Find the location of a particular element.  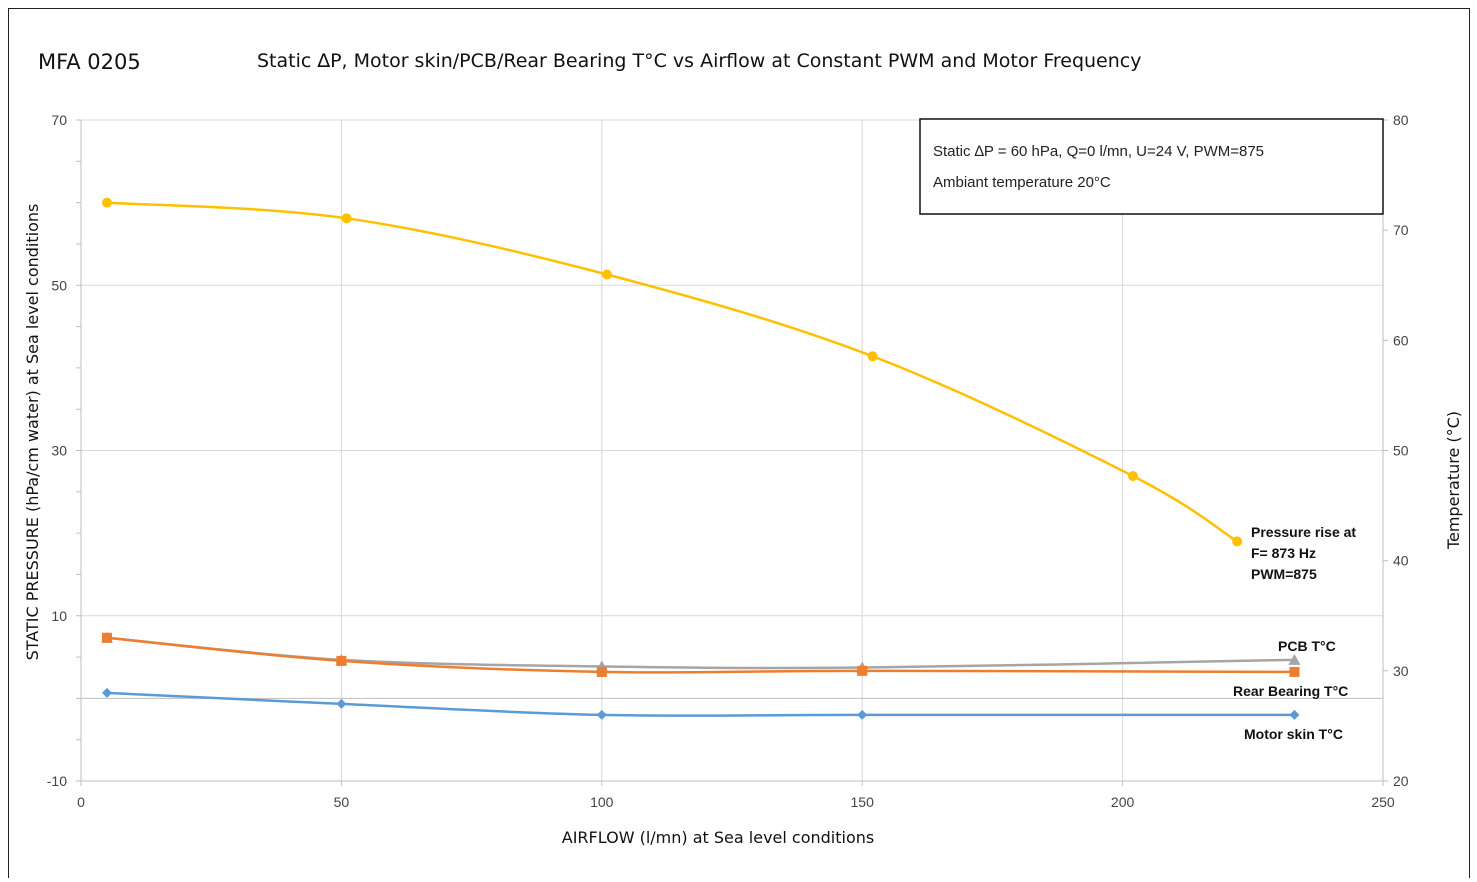

model-label: MFA 0205 is located at coordinates (89, 62).